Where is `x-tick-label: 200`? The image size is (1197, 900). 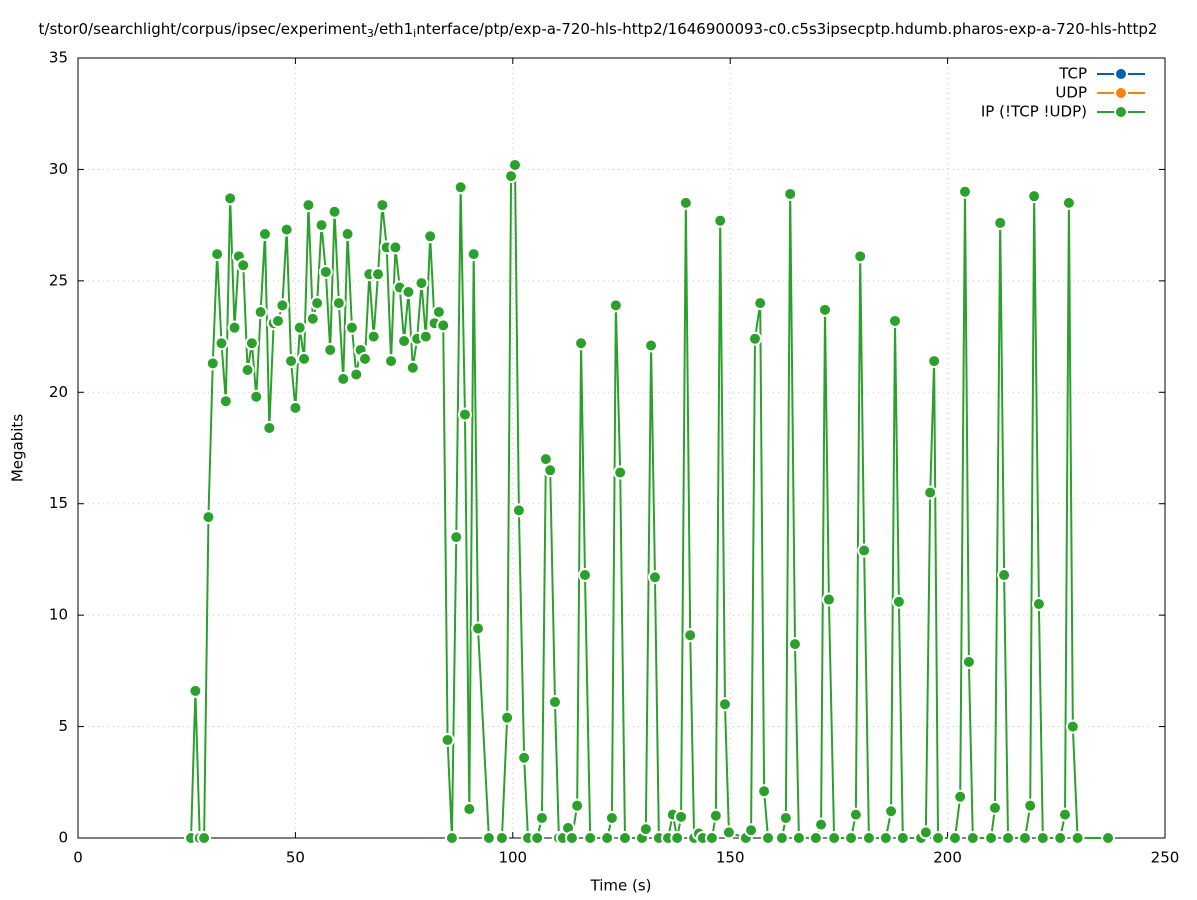 x-tick-label: 200 is located at coordinates (947, 858).